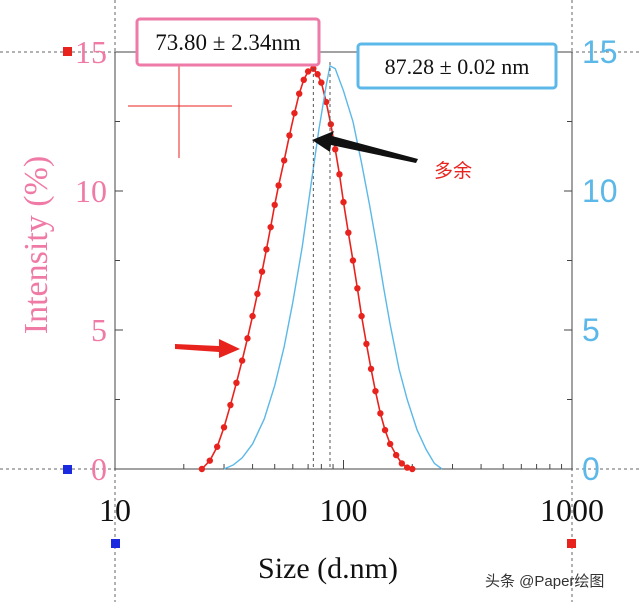 The width and height of the screenshot is (640, 602). Describe the element at coordinates (67, 469) in the screenshot. I see `corner-marker-bottom-left` at that location.